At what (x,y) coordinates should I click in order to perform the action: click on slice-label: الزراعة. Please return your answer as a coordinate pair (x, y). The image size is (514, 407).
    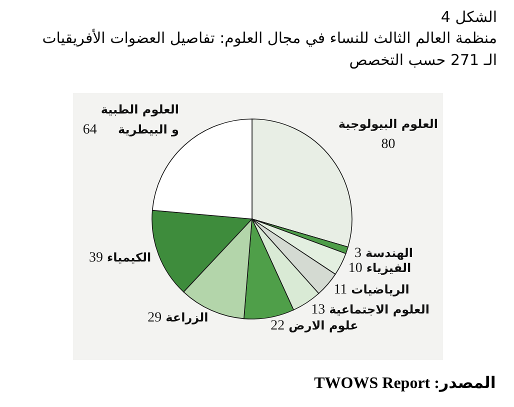
    Looking at the image, I should click on (187, 317).